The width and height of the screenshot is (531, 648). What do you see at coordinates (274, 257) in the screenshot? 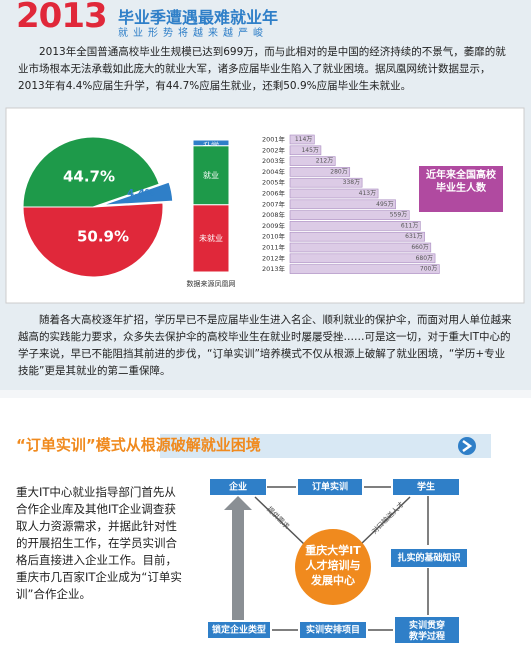
I see `year-label: 2012年` at bounding box center [274, 257].